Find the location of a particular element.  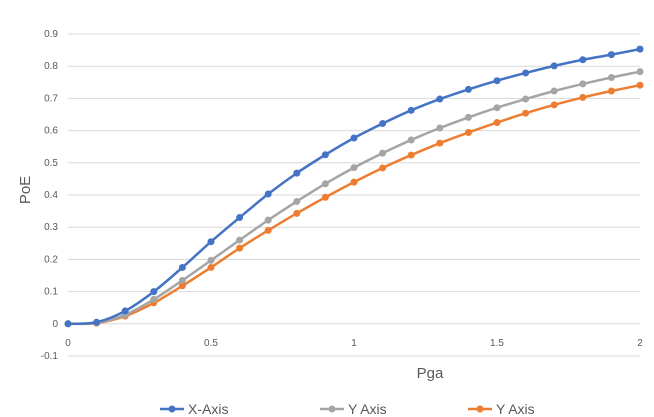

x-tick-label: 1.5 is located at coordinates (497, 343).